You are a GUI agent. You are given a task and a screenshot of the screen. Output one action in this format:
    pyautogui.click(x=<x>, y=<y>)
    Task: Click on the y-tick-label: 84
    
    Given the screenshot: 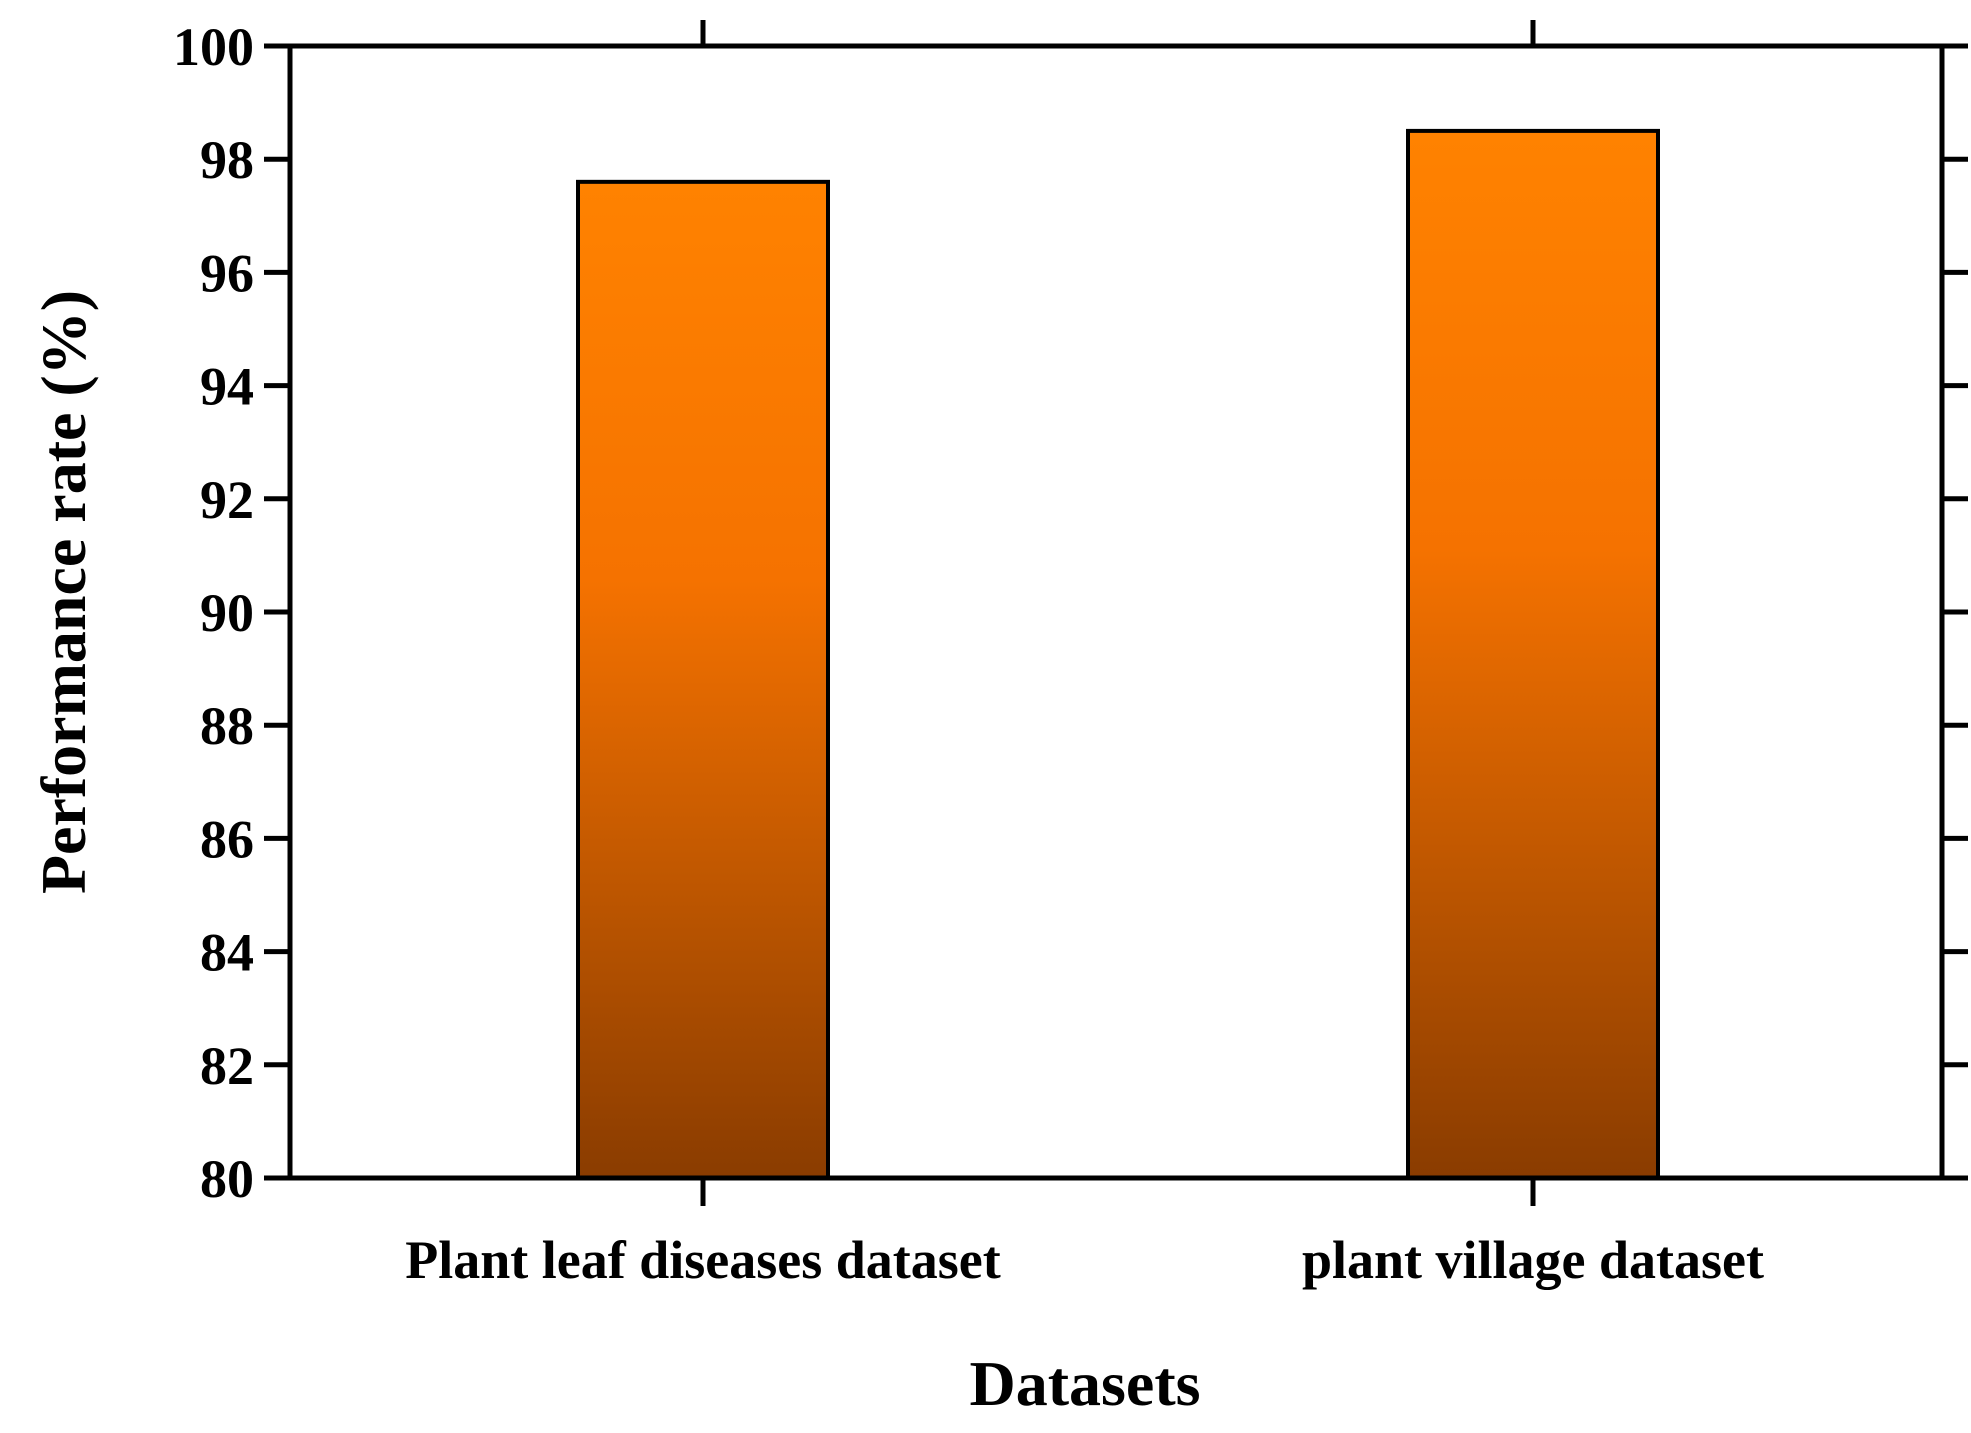 What is the action you would take?
    pyautogui.click(x=227, y=953)
    